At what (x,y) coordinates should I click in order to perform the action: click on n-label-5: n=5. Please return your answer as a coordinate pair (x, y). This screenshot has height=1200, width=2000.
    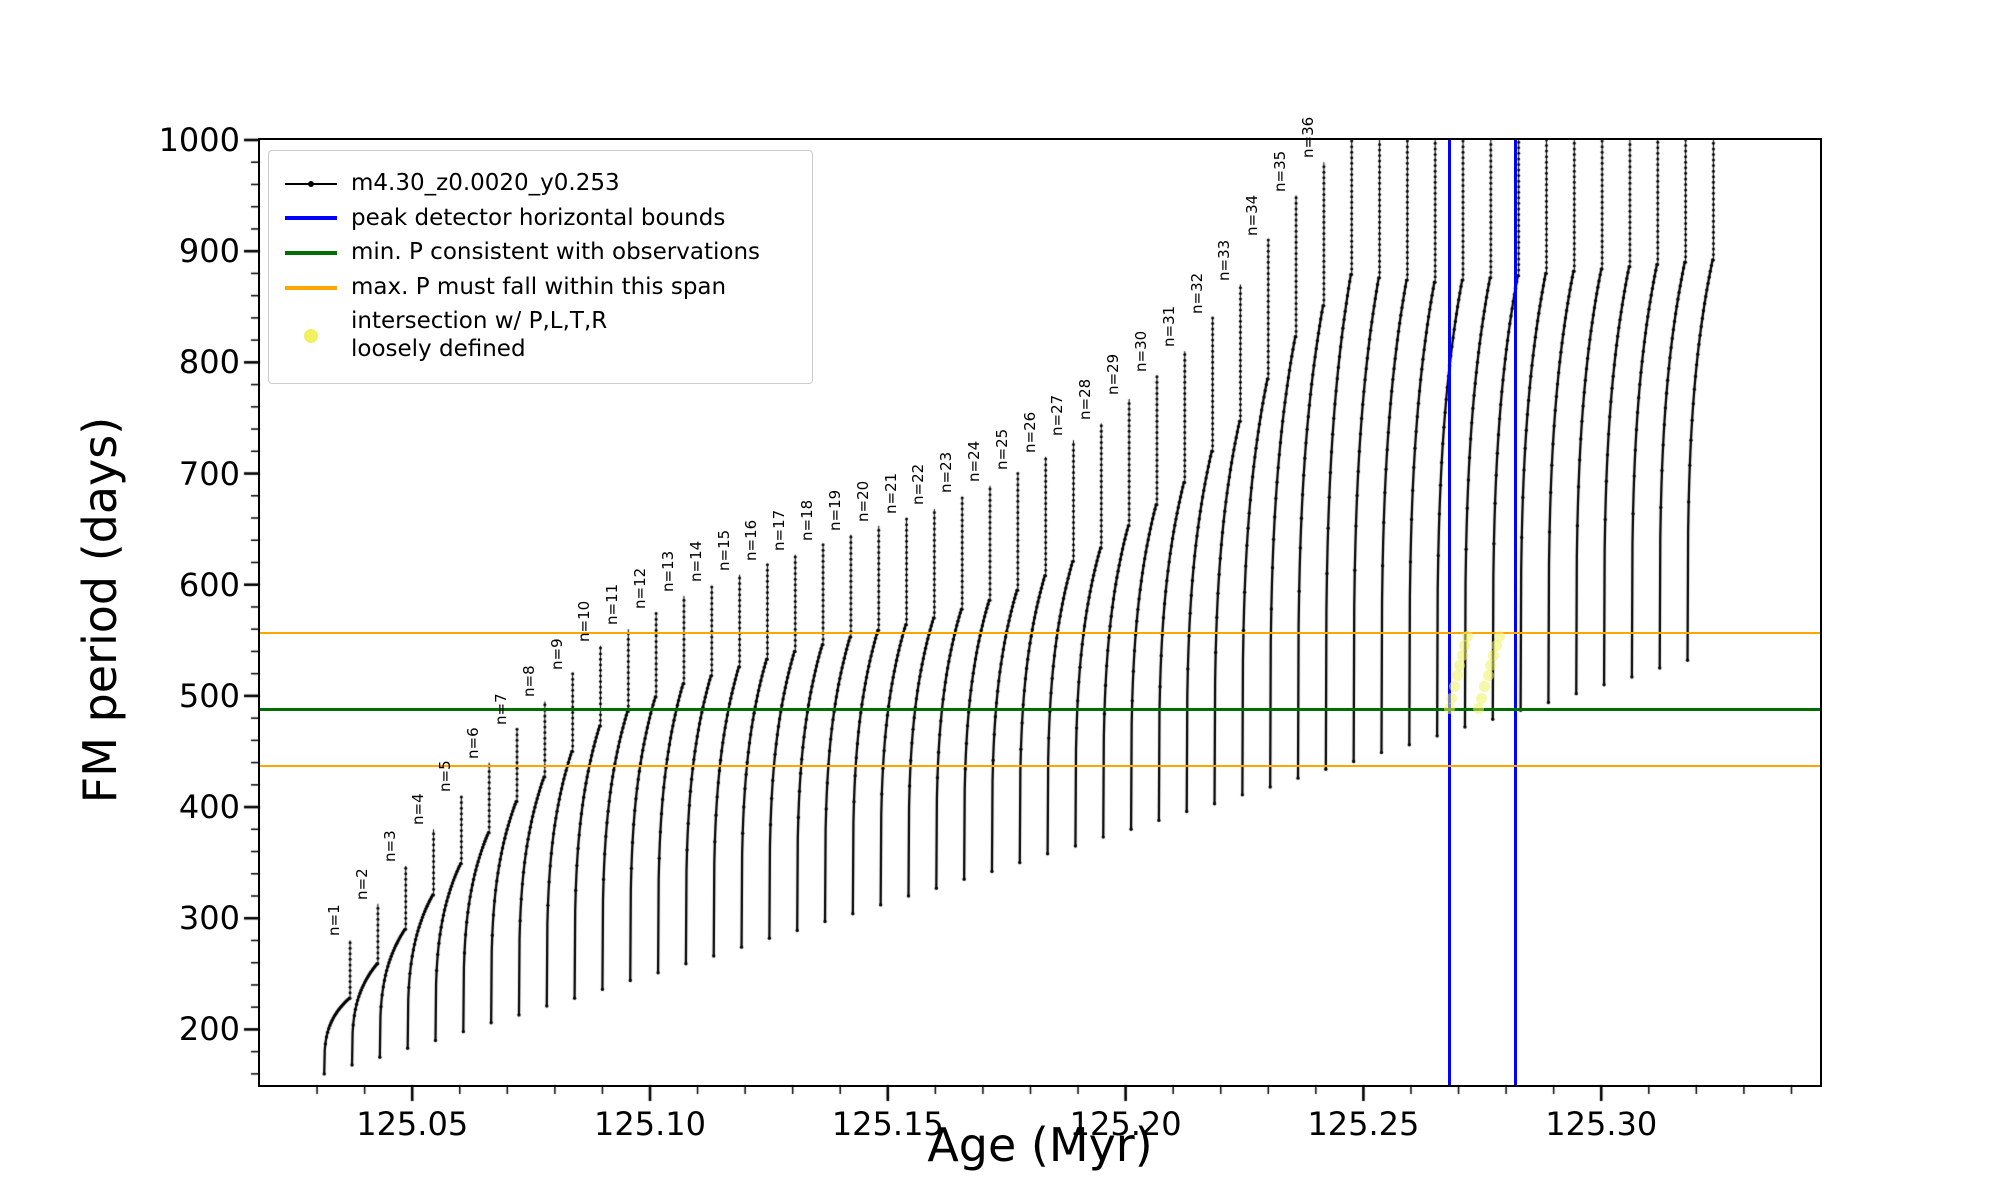
    Looking at the image, I should click on (445, 776).